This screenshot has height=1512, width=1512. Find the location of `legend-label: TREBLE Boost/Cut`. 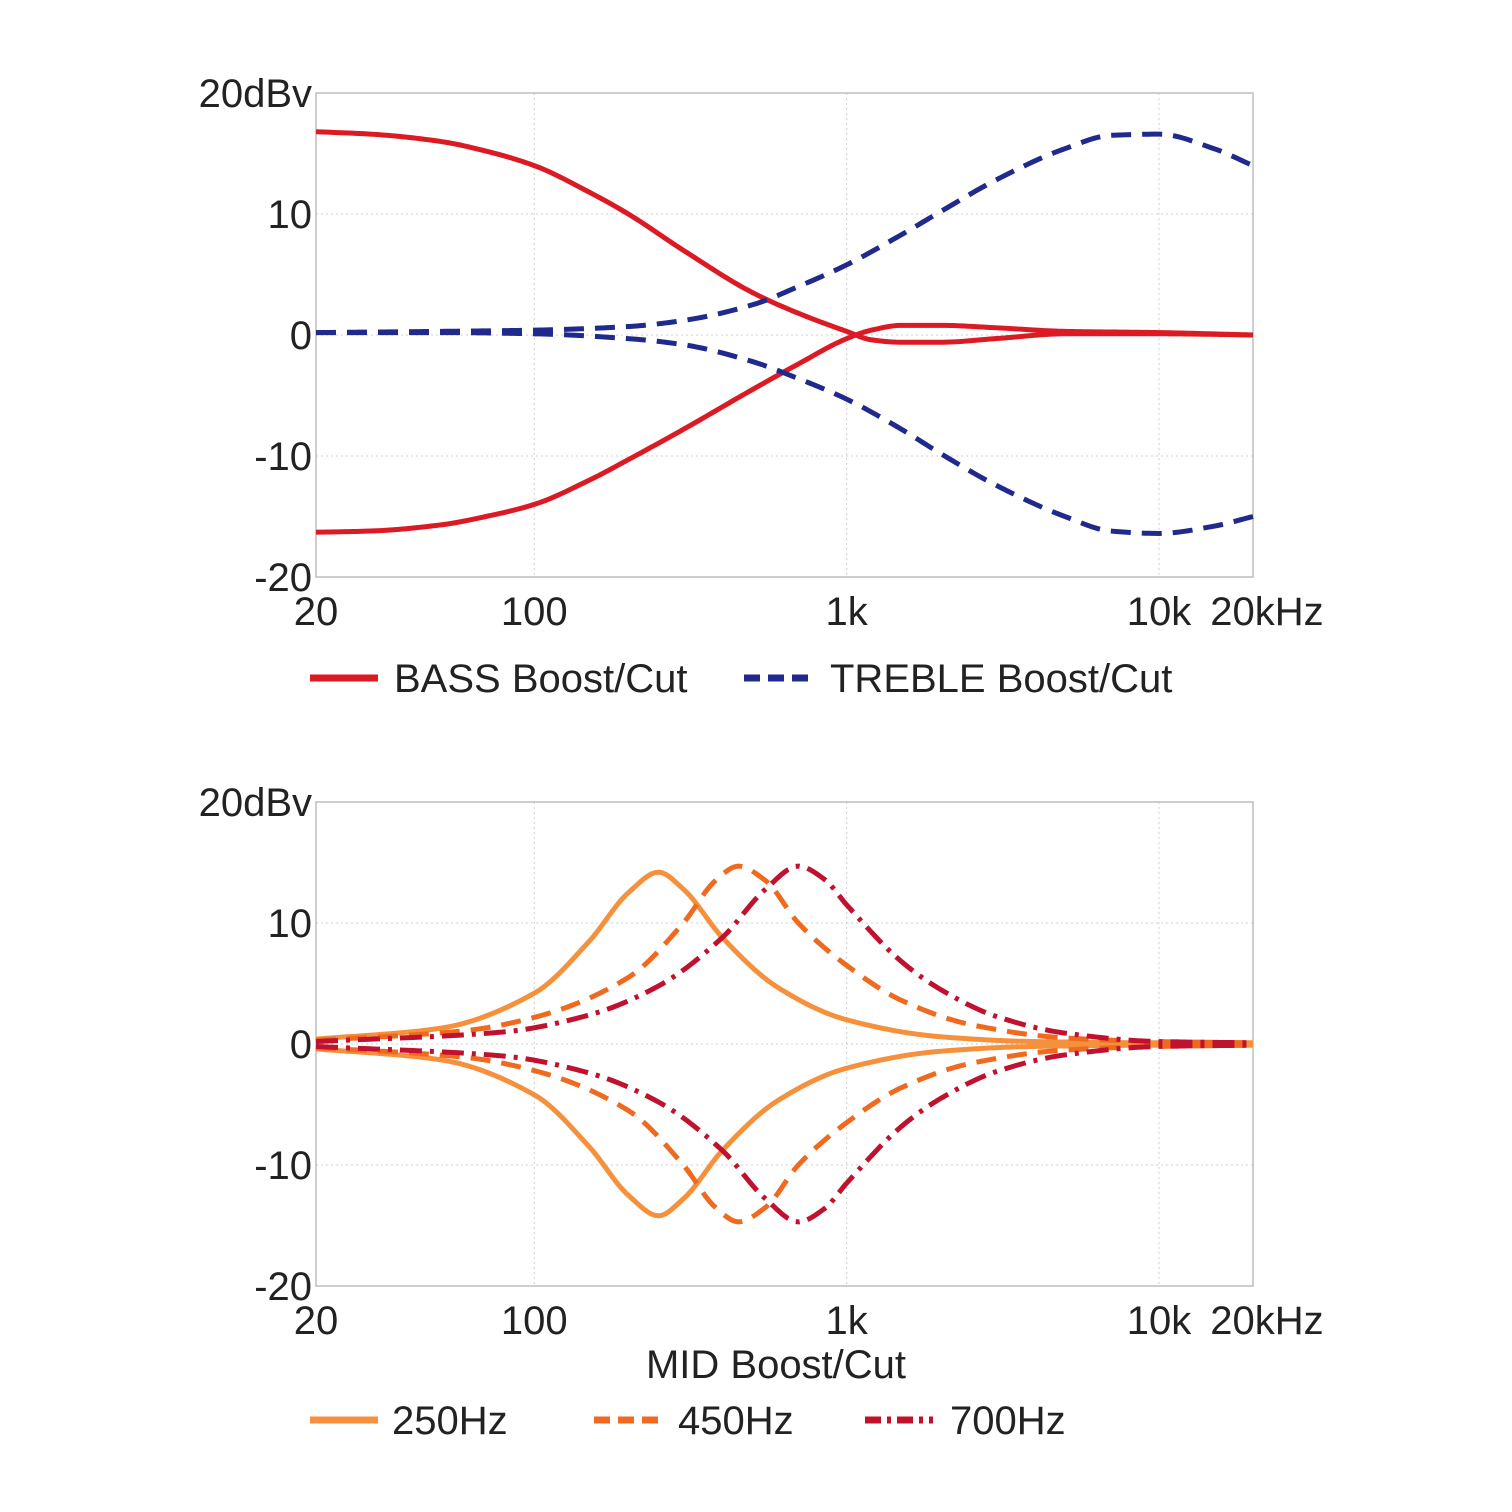

legend-label: TREBLE Boost/Cut is located at coordinates (1001, 679).